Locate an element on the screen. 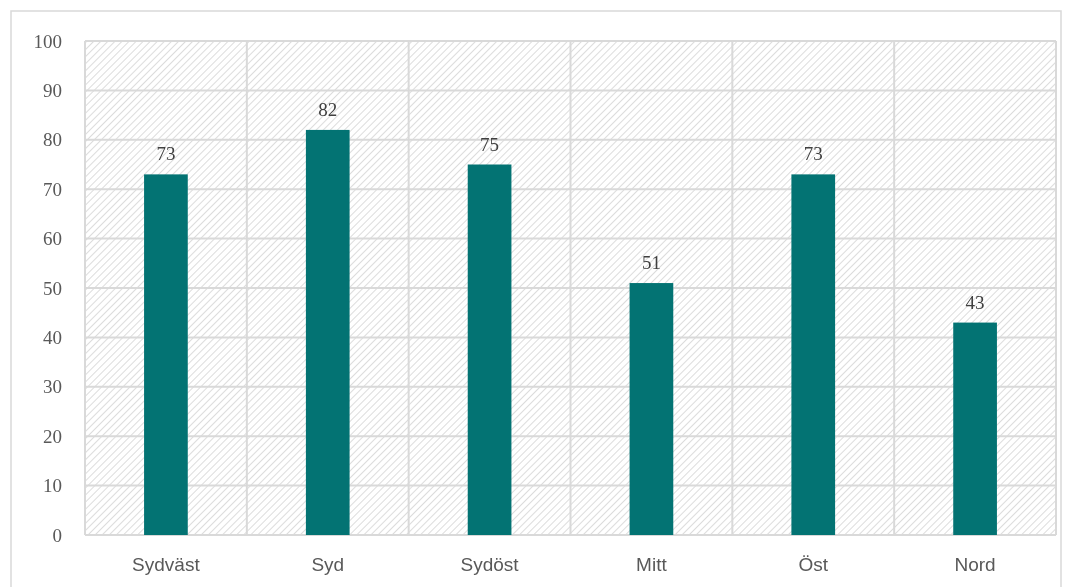 Image resolution: width=1071 pixels, height=587 pixels. y-tick-label: 80 is located at coordinates (52, 140).